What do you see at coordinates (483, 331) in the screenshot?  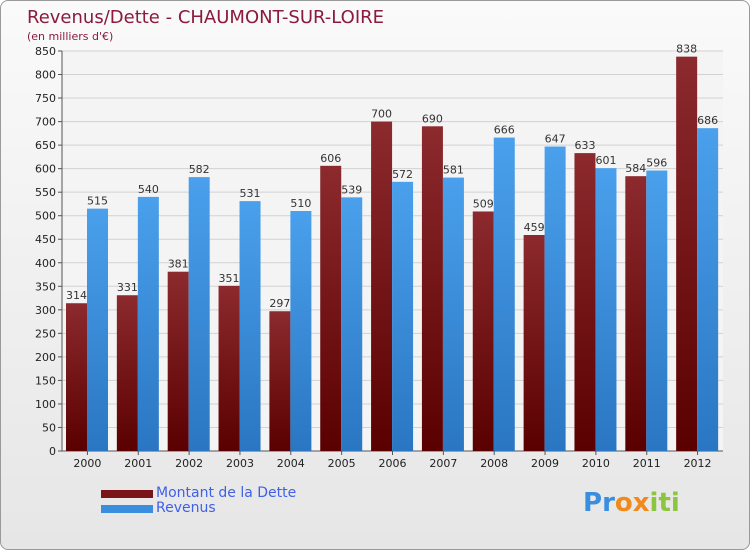 I see `bar-dette-2008` at bounding box center [483, 331].